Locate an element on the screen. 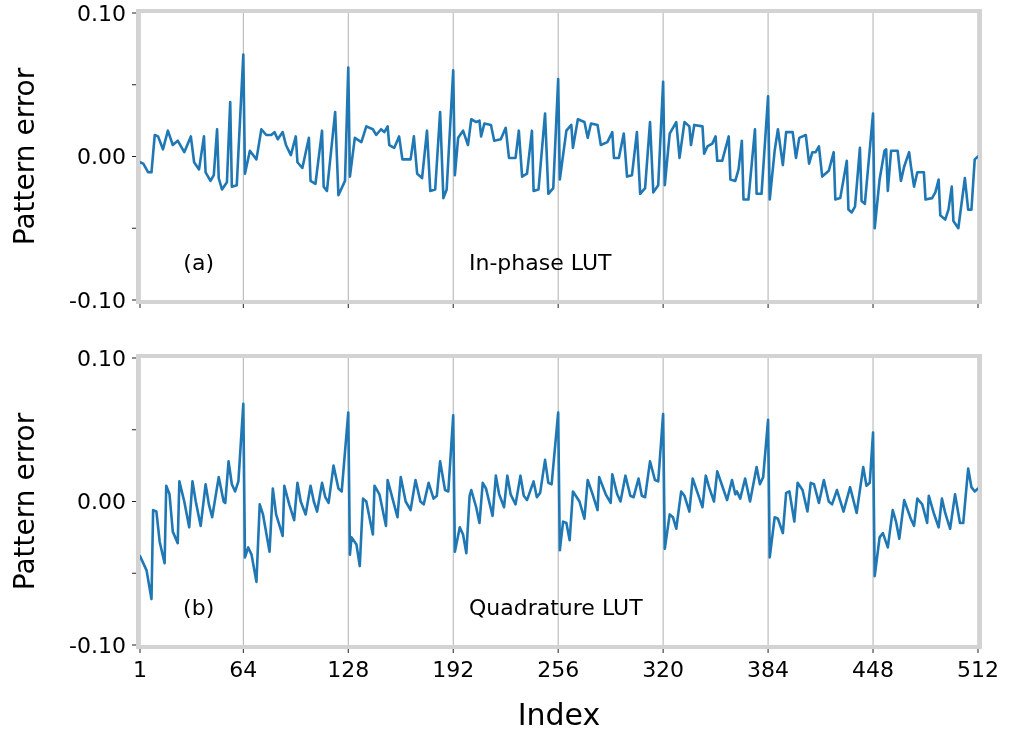 This screenshot has width=1011, height=738. x-tick-label: 512 is located at coordinates (978, 669).